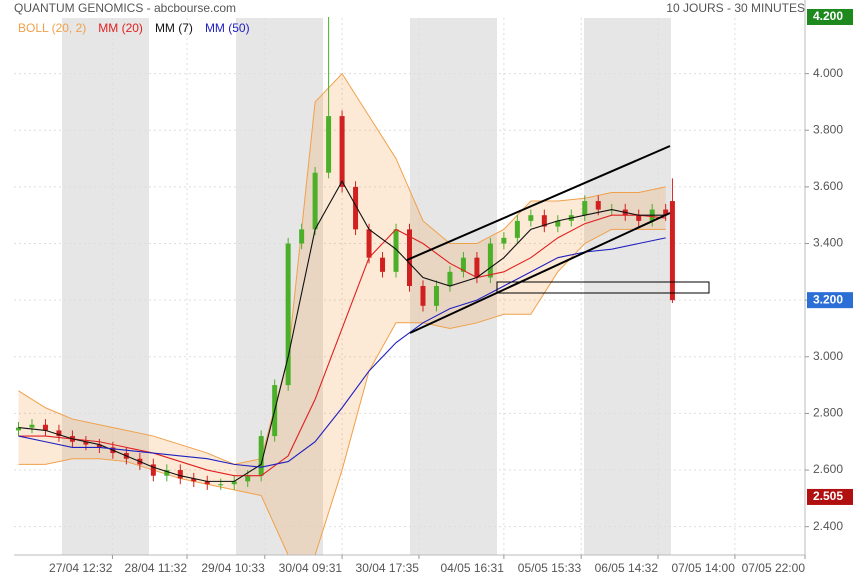 This screenshot has width=855, height=585. What do you see at coordinates (828, 413) in the screenshot?
I see `y-tick-label: 2.800` at bounding box center [828, 413].